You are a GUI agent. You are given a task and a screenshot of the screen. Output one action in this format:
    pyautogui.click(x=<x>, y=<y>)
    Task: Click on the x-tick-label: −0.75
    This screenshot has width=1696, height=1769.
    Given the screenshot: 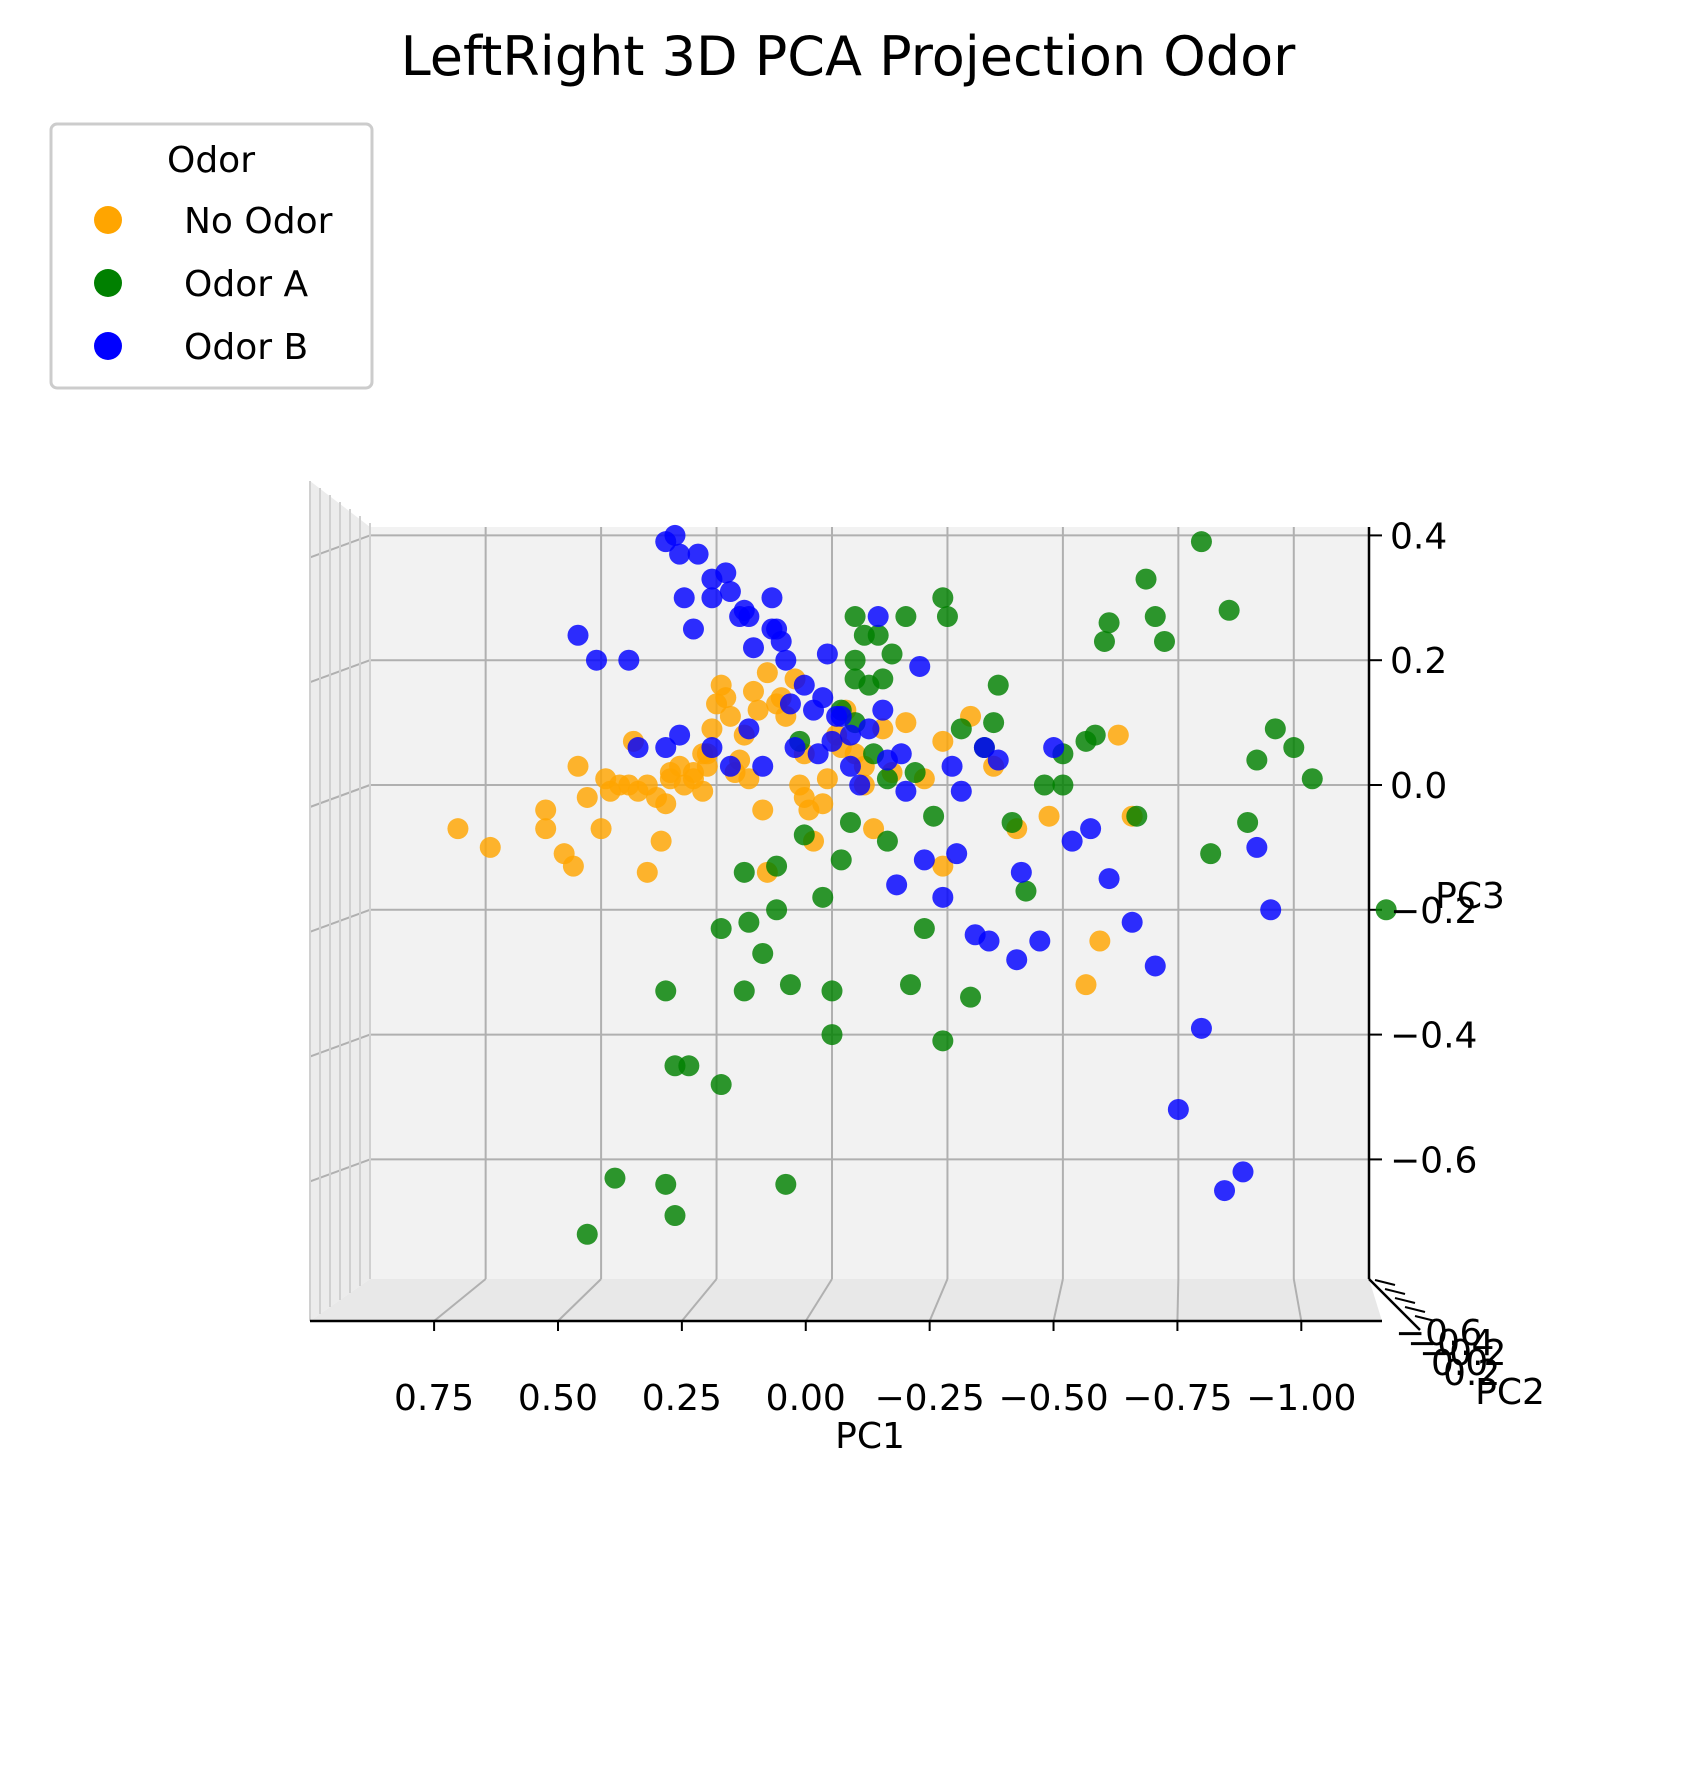 What is the action you would take?
    pyautogui.click(x=1177, y=1398)
    